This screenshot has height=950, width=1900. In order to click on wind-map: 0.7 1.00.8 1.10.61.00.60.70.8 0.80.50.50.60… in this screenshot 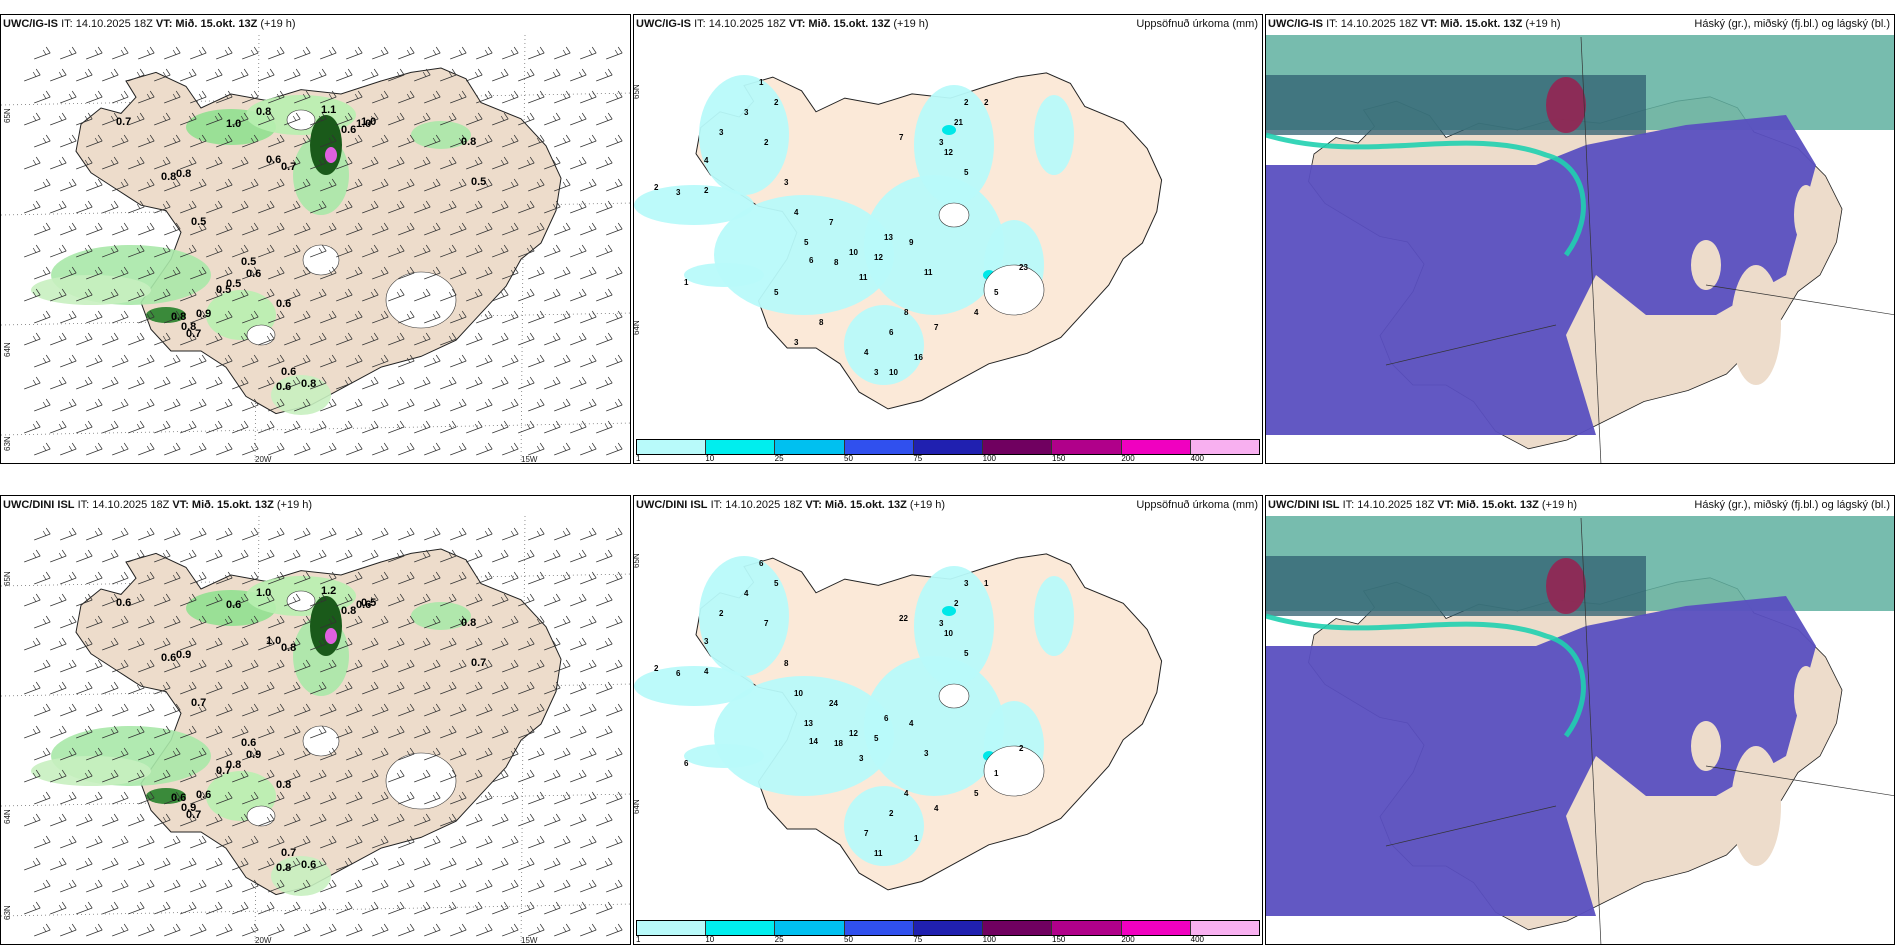, I will do `click(315, 248)`.